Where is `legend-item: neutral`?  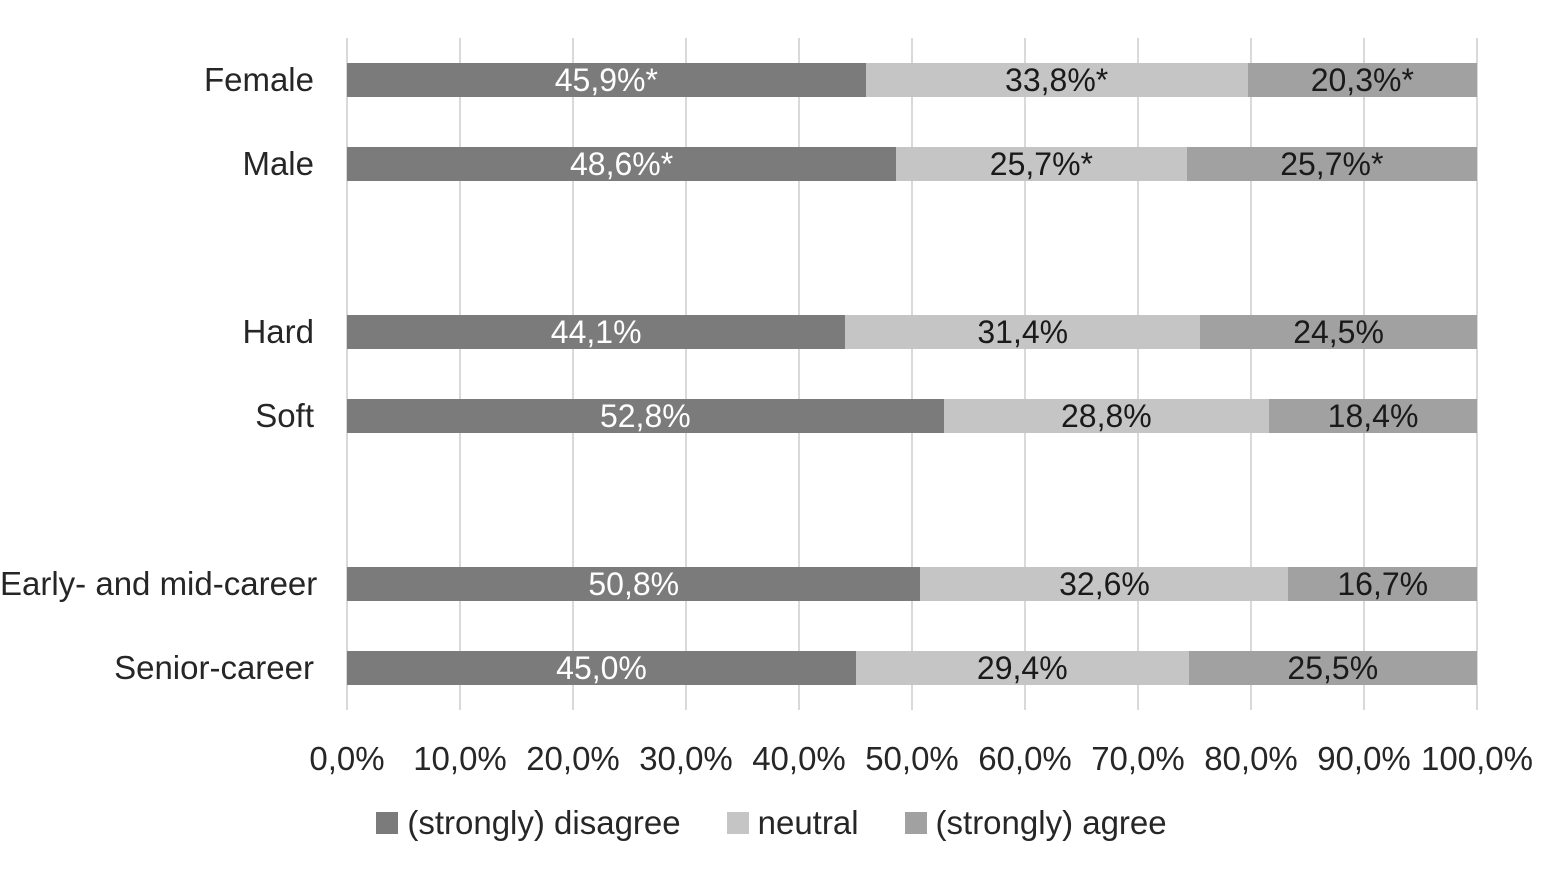 legend-item: neutral is located at coordinates (792, 823).